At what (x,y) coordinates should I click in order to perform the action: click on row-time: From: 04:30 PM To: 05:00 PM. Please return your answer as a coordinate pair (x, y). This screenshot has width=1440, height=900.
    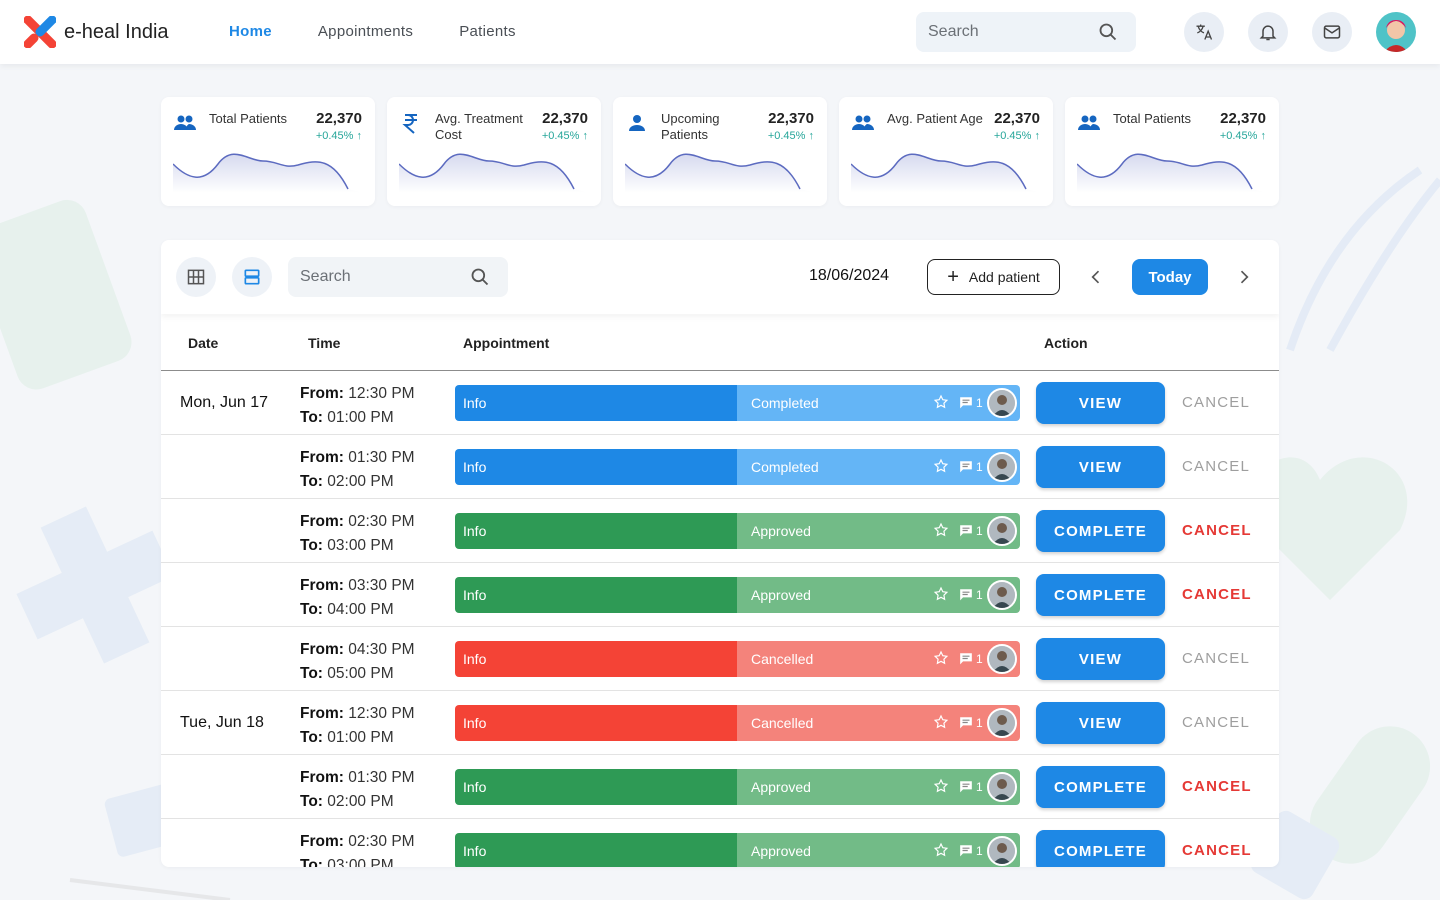
    Looking at the image, I should click on (357, 662).